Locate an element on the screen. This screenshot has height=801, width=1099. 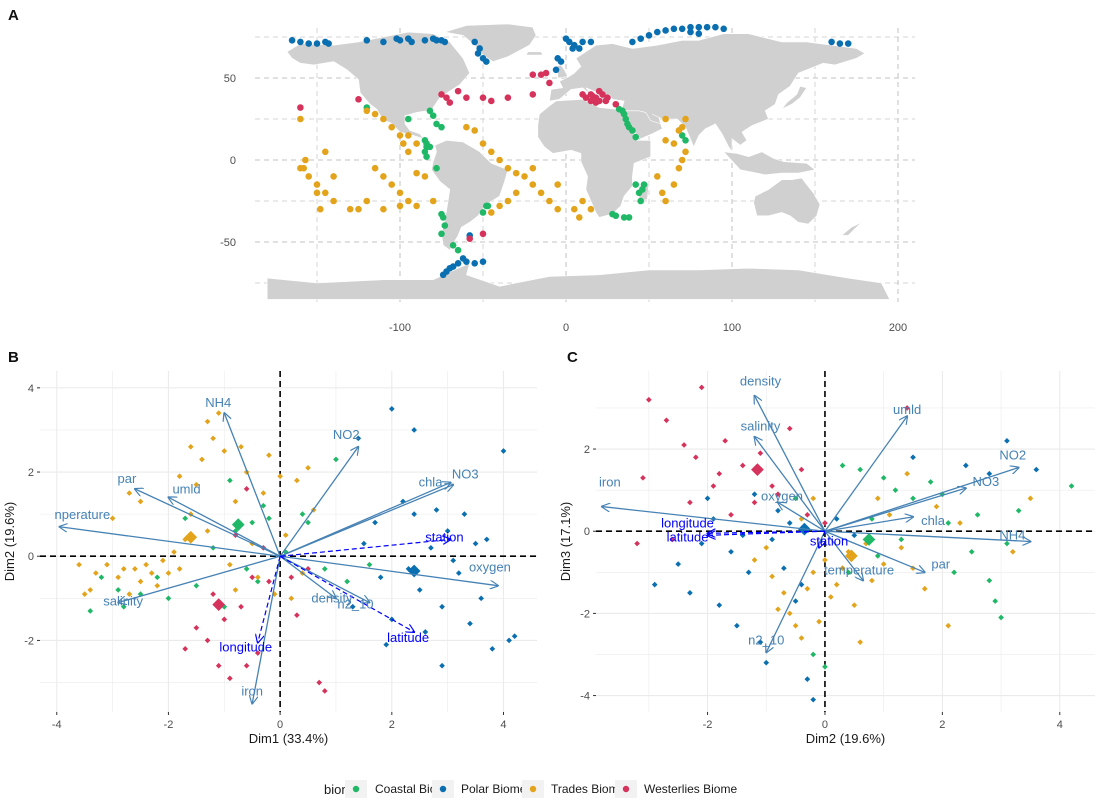
arrow-salinity is located at coordinates (199, 578).